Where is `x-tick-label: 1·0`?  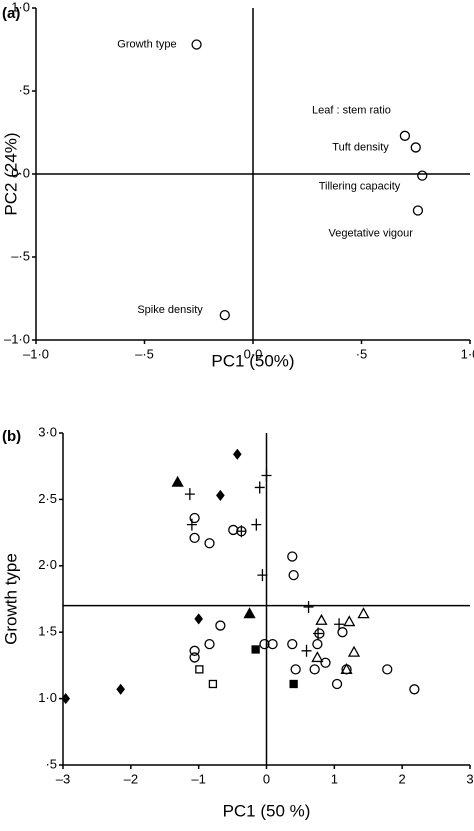 x-tick-label: 1·0 is located at coordinates (467, 353).